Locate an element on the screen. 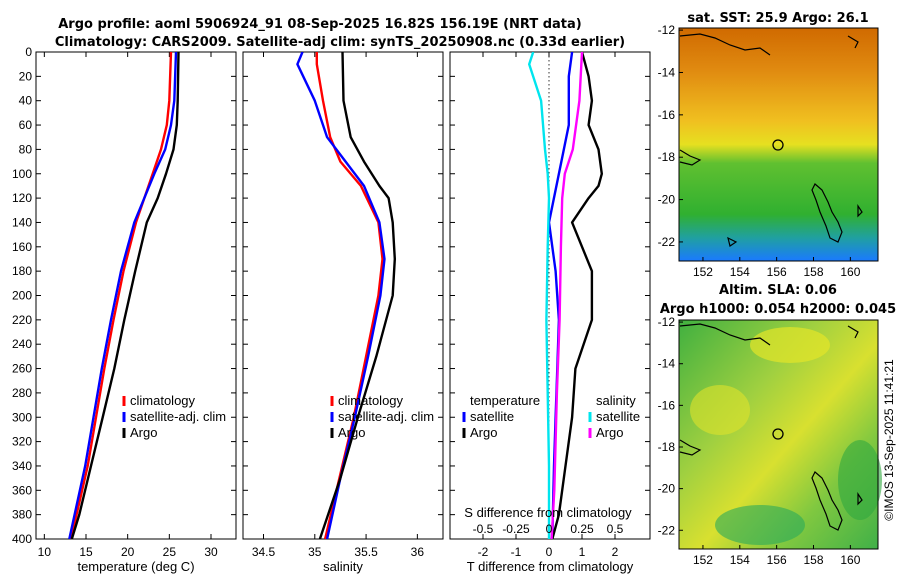  coastline-reef-e is located at coordinates (827, 213).